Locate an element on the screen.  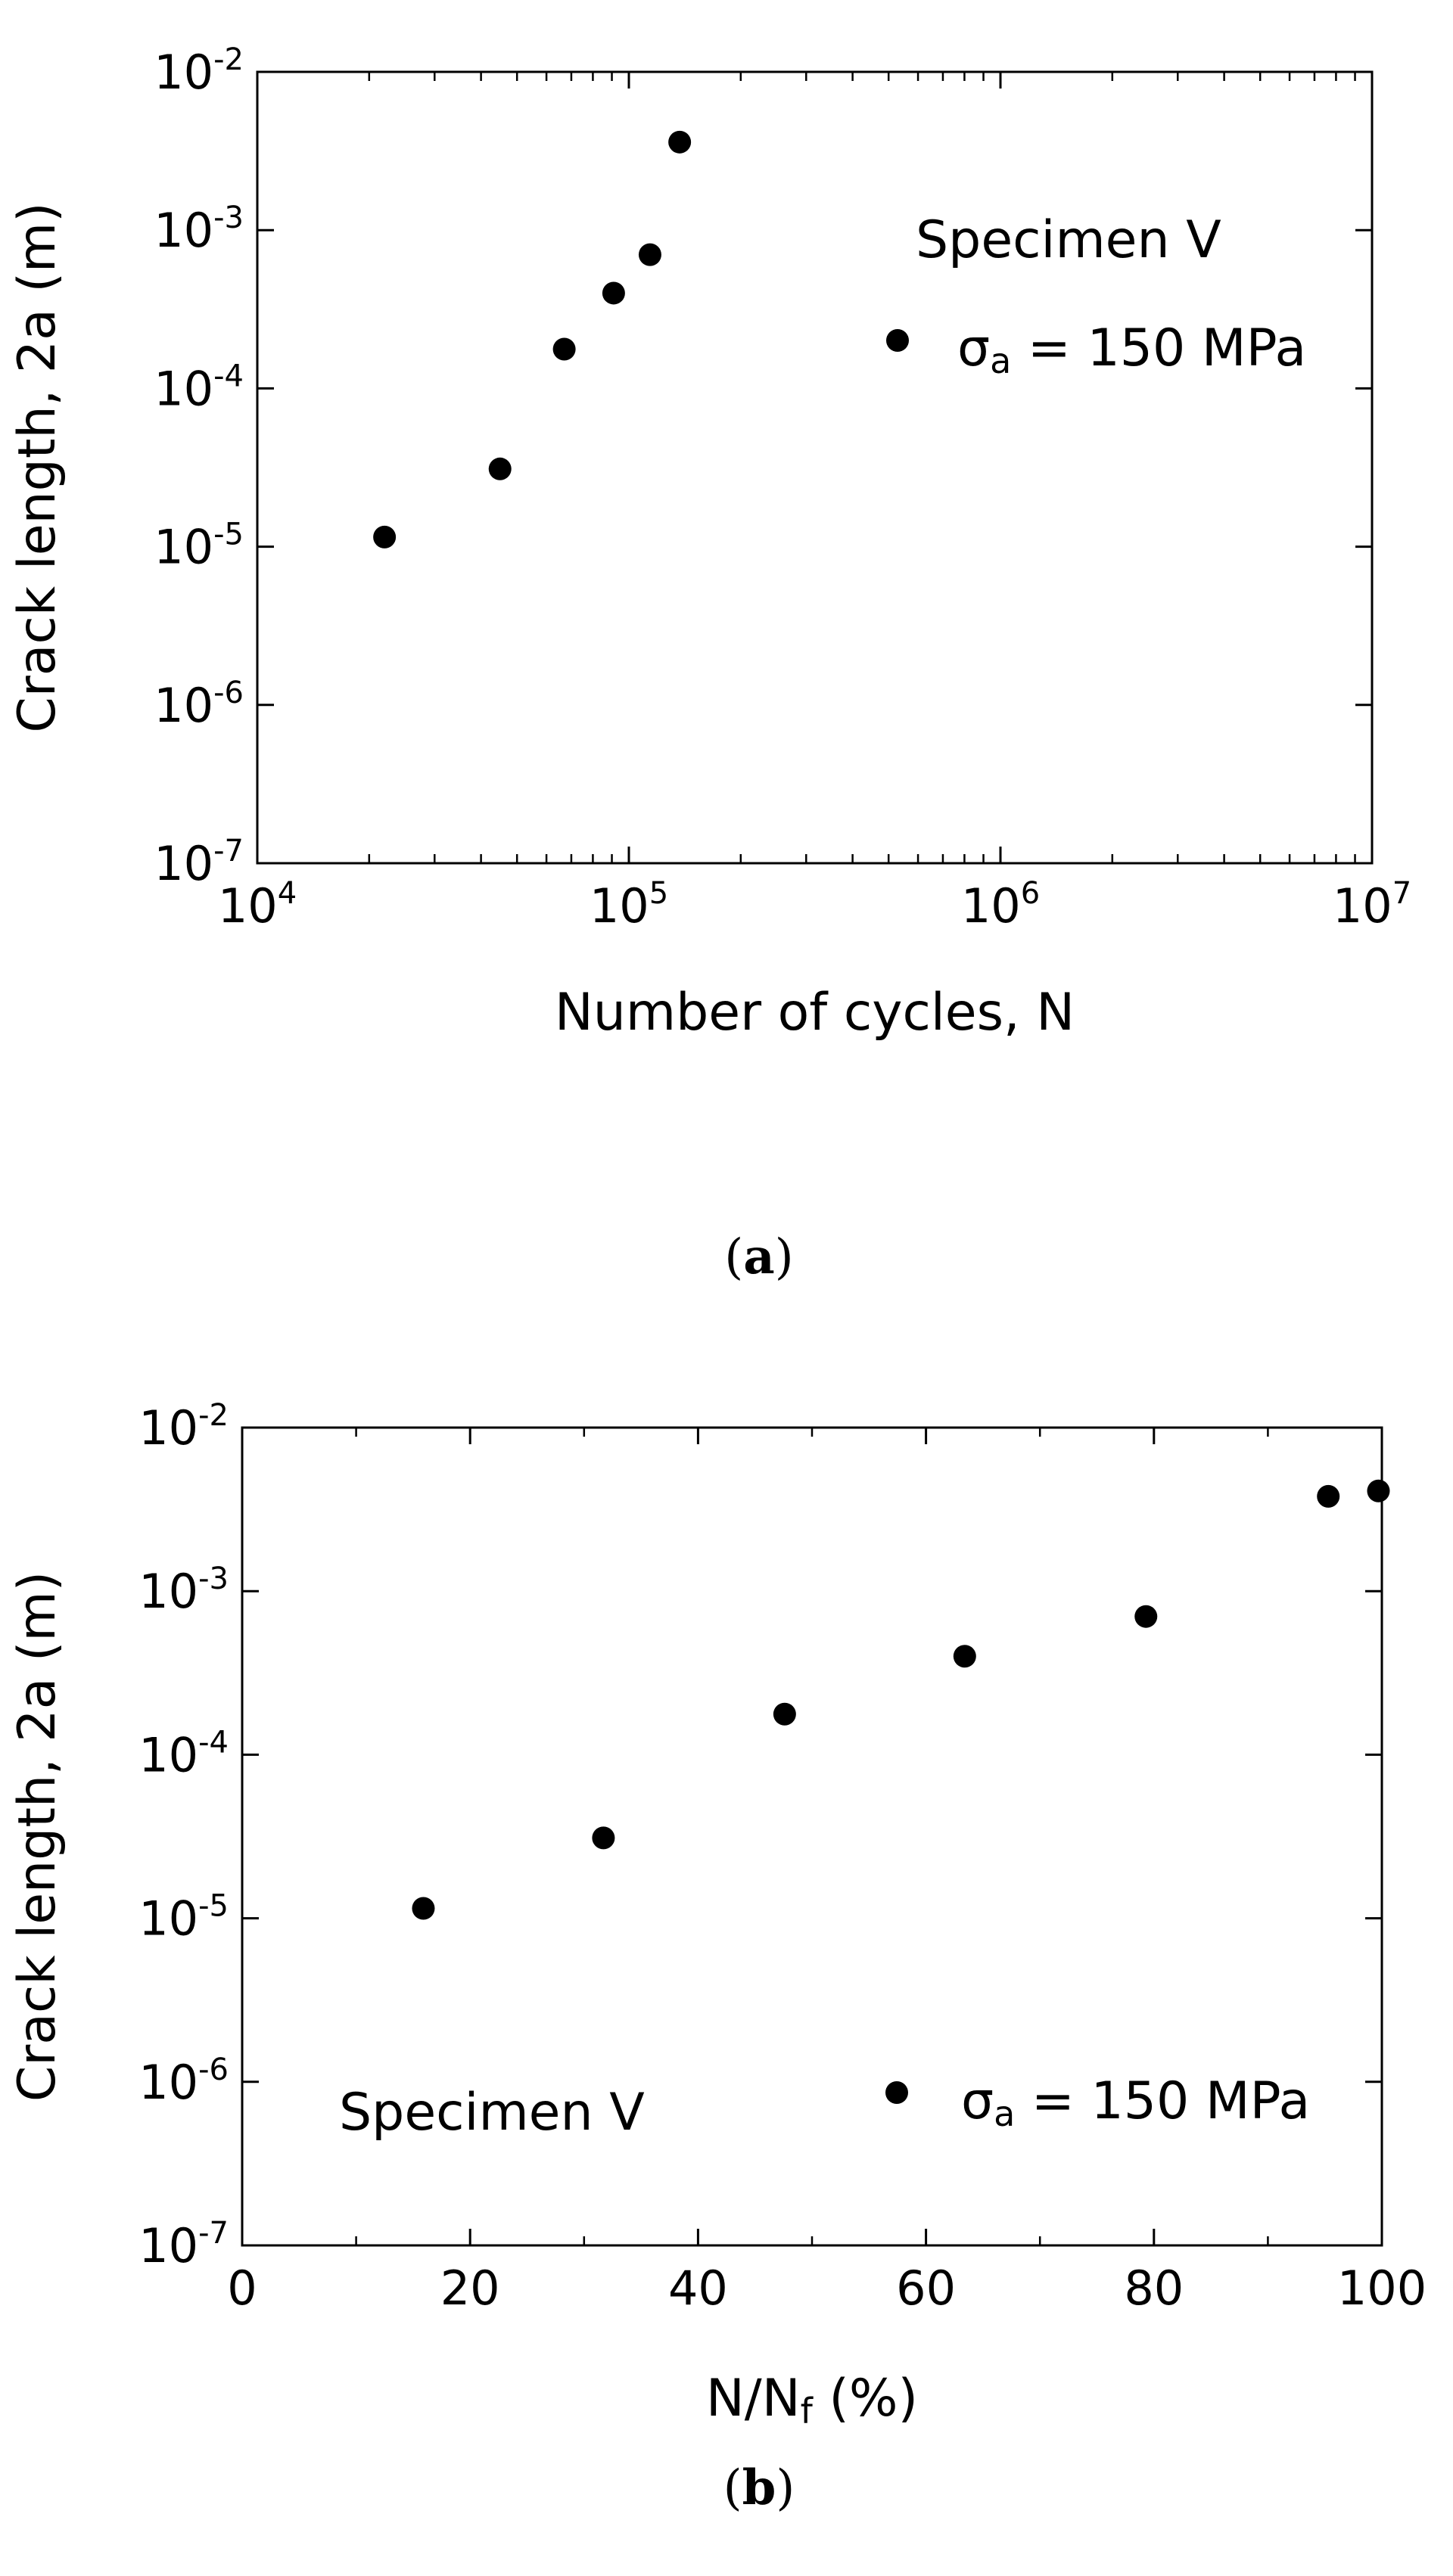
x-tick-label: 20 is located at coordinates (470, 2288).